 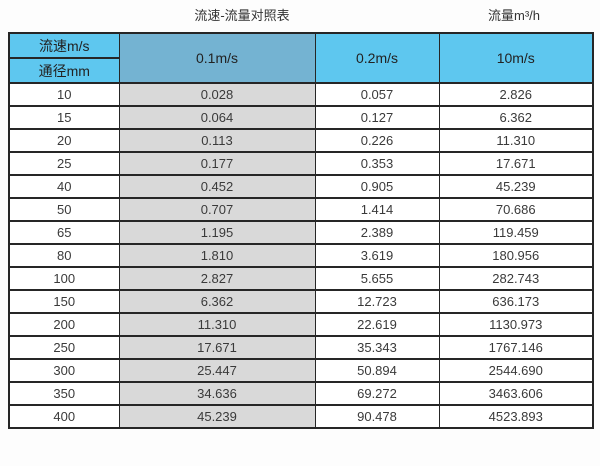 What do you see at coordinates (377, 163) in the screenshot?
I see `flow-value-cell: 0.353` at bounding box center [377, 163].